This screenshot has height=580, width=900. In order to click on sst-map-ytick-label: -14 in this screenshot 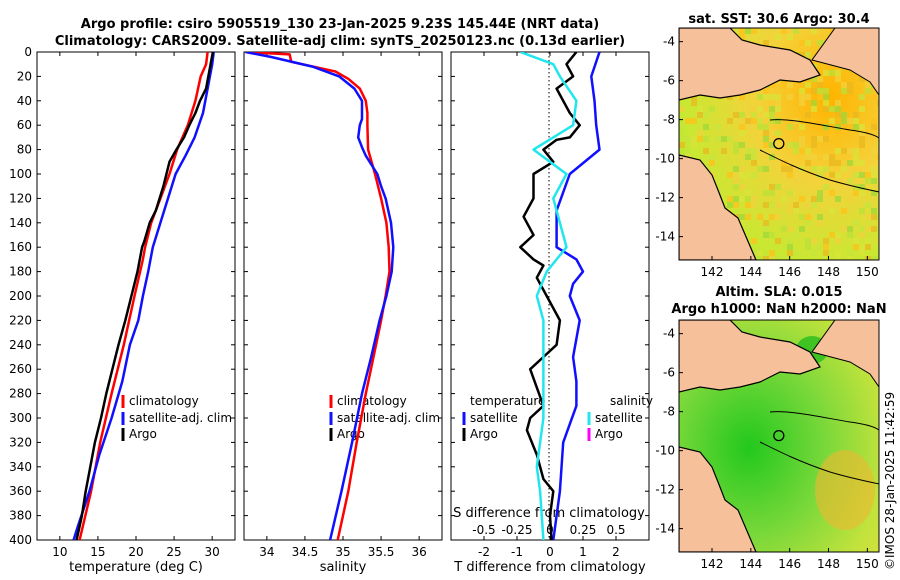, I will do `click(665, 237)`.